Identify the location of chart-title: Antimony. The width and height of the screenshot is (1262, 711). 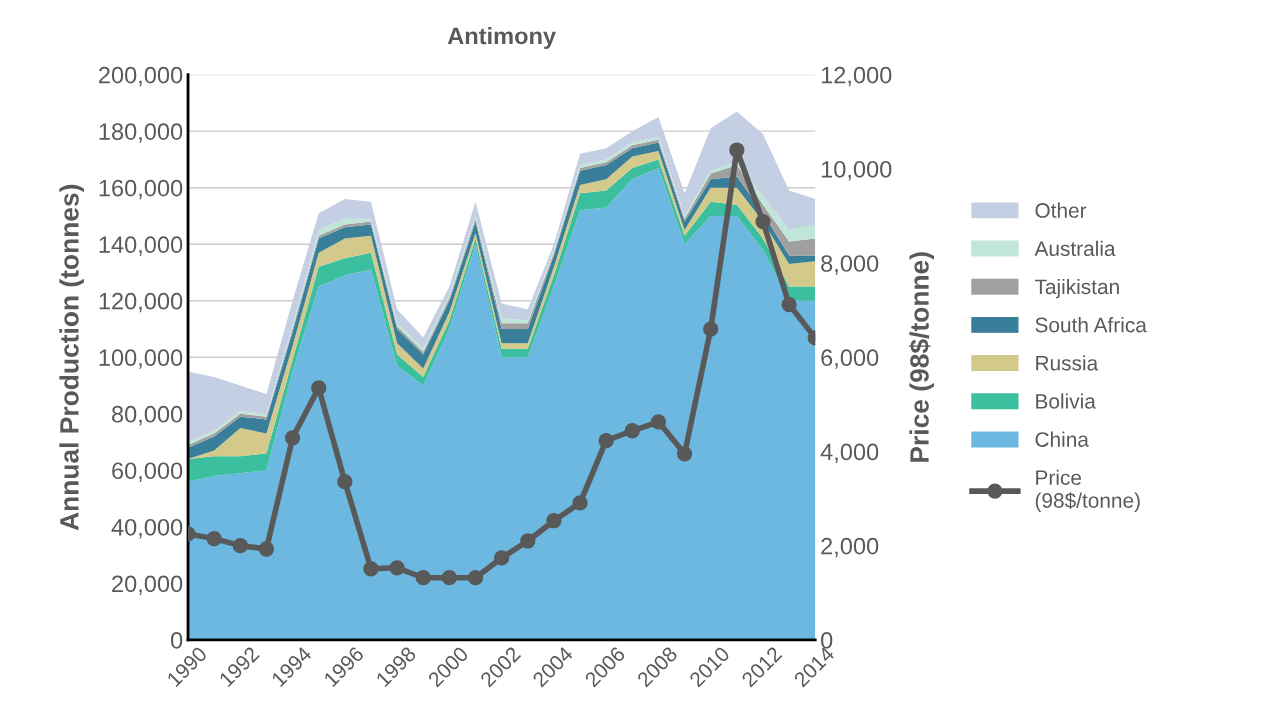
(501, 37).